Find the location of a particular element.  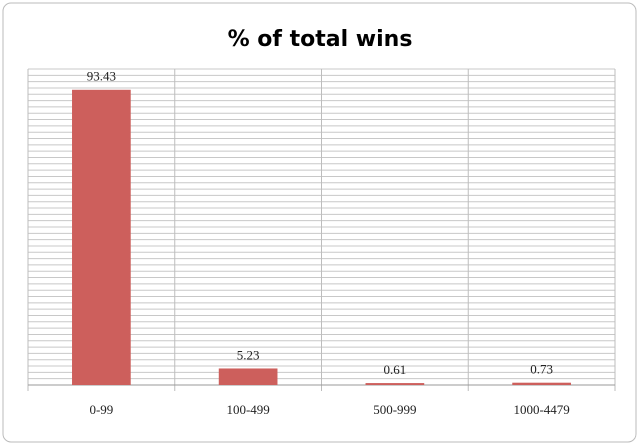

value-label: 5.23 is located at coordinates (248, 354).